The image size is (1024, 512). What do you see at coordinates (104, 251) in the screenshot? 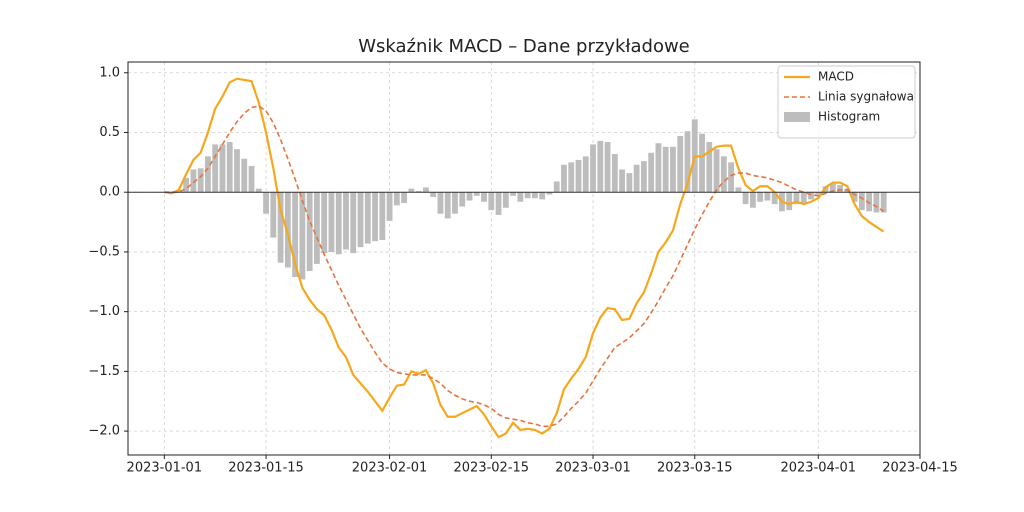
I see `y-tick-label: −0.5` at bounding box center [104, 251].